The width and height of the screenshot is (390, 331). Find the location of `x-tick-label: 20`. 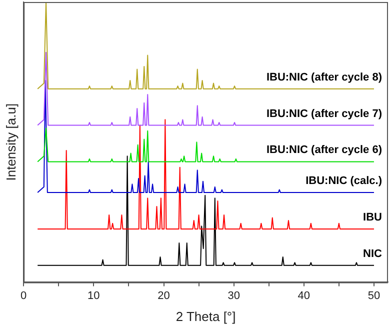

x-tick-label: 20 is located at coordinates (164, 296).